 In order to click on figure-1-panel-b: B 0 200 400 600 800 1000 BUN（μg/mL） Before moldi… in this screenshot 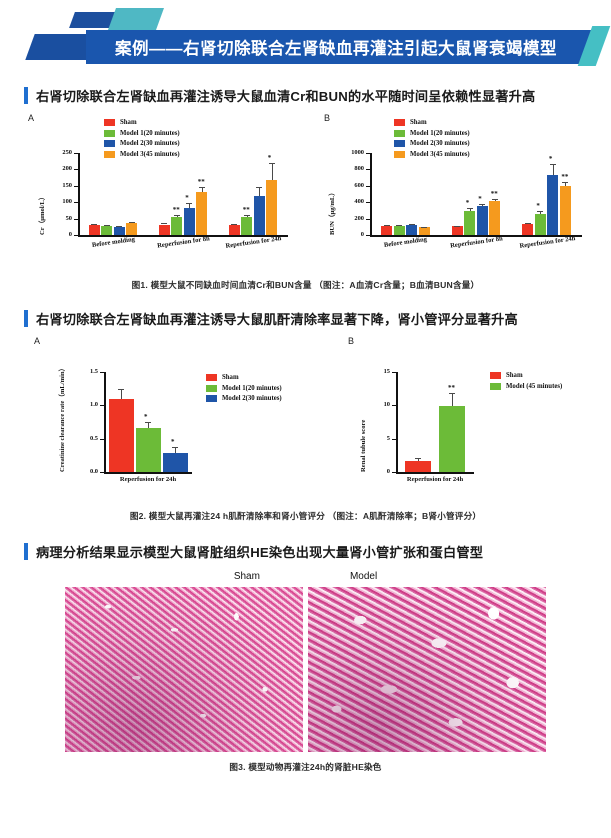, I will do `click(455, 195)`.